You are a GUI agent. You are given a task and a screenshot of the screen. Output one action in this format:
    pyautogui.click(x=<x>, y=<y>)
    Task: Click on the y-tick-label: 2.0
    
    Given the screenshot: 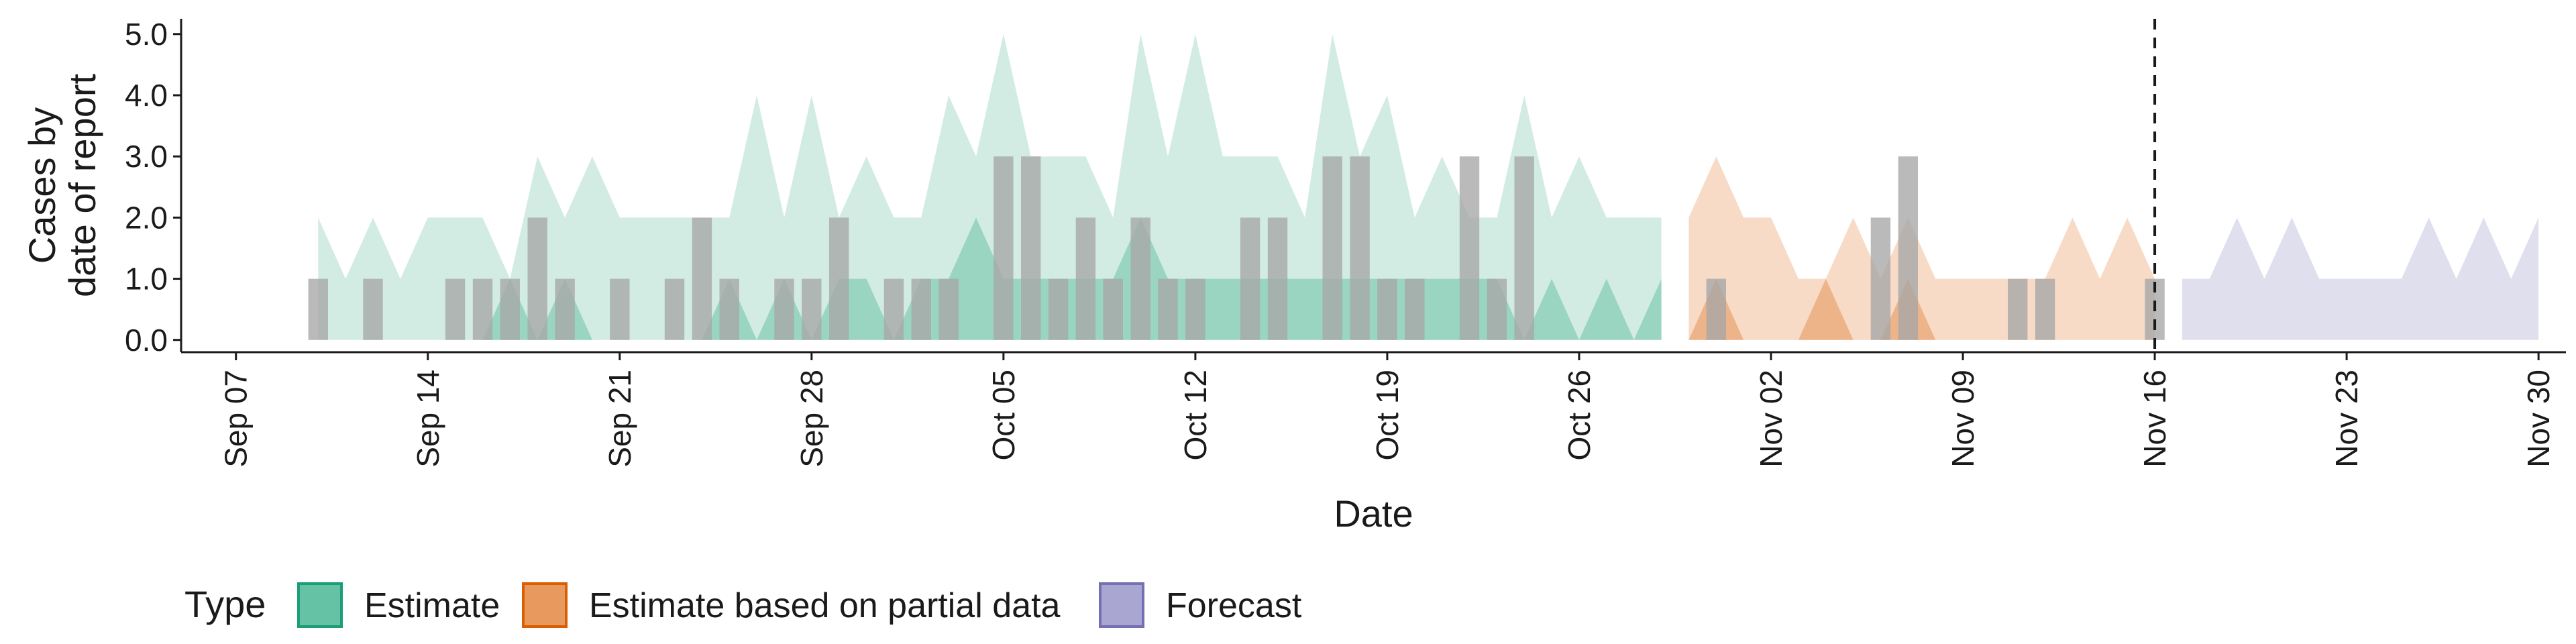 What is the action you would take?
    pyautogui.click(x=146, y=217)
    